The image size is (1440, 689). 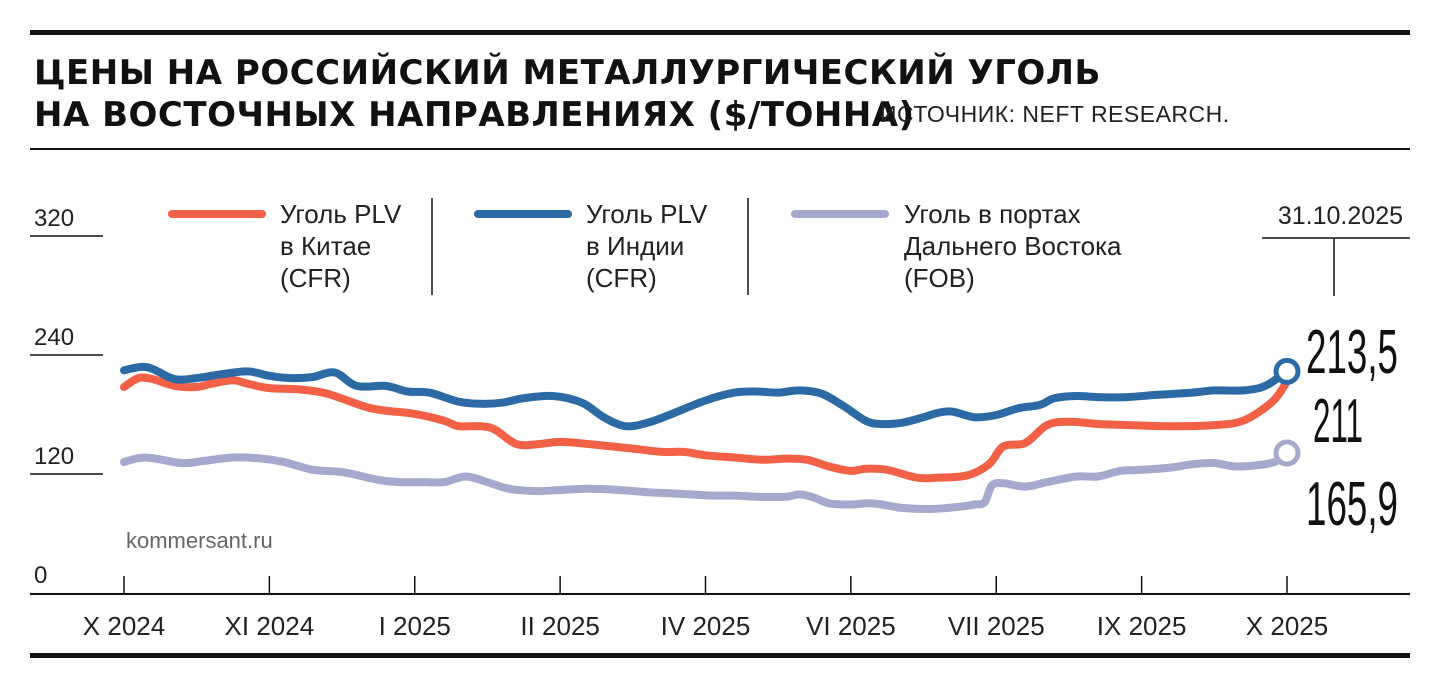 What do you see at coordinates (199, 540) in the screenshot?
I see `watermark: kommersant.ru` at bounding box center [199, 540].